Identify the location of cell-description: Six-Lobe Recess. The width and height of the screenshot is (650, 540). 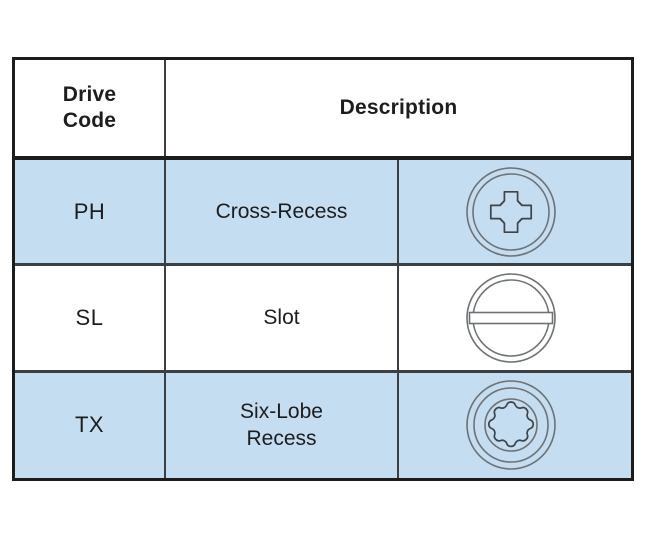
(282, 424).